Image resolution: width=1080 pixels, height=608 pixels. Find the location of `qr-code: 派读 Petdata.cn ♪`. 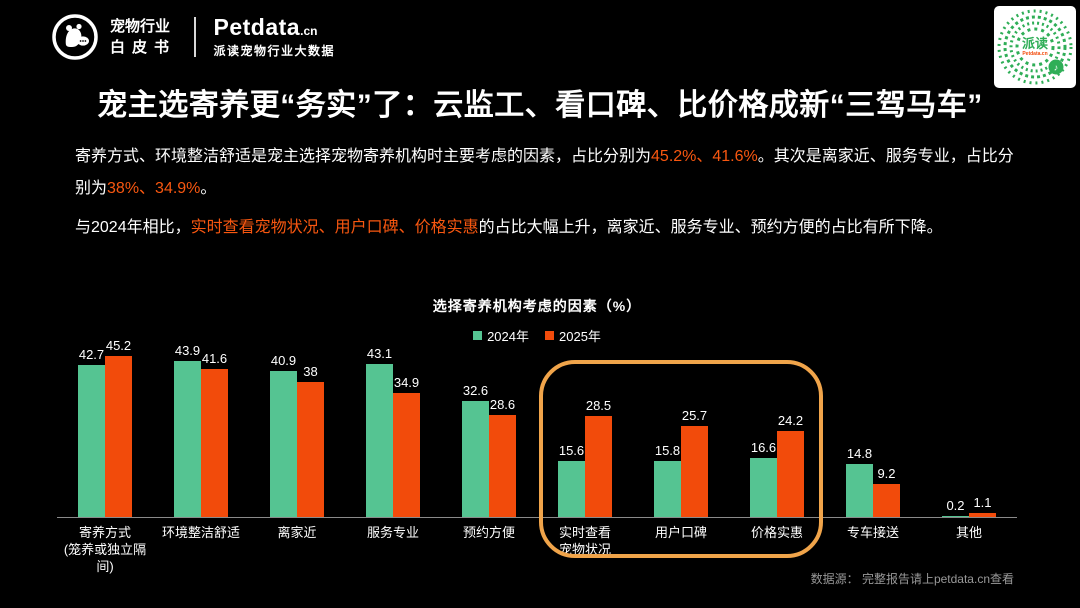

qr-code: 派读 Petdata.cn ♪ is located at coordinates (1035, 47).